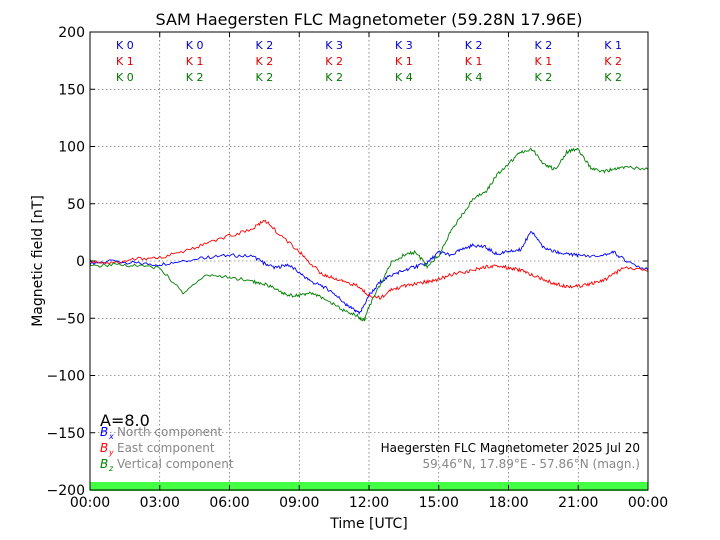 Image resolution: width=720 pixels, height=540 pixels. I want to click on y-tick-label: 0, so click(80, 262).